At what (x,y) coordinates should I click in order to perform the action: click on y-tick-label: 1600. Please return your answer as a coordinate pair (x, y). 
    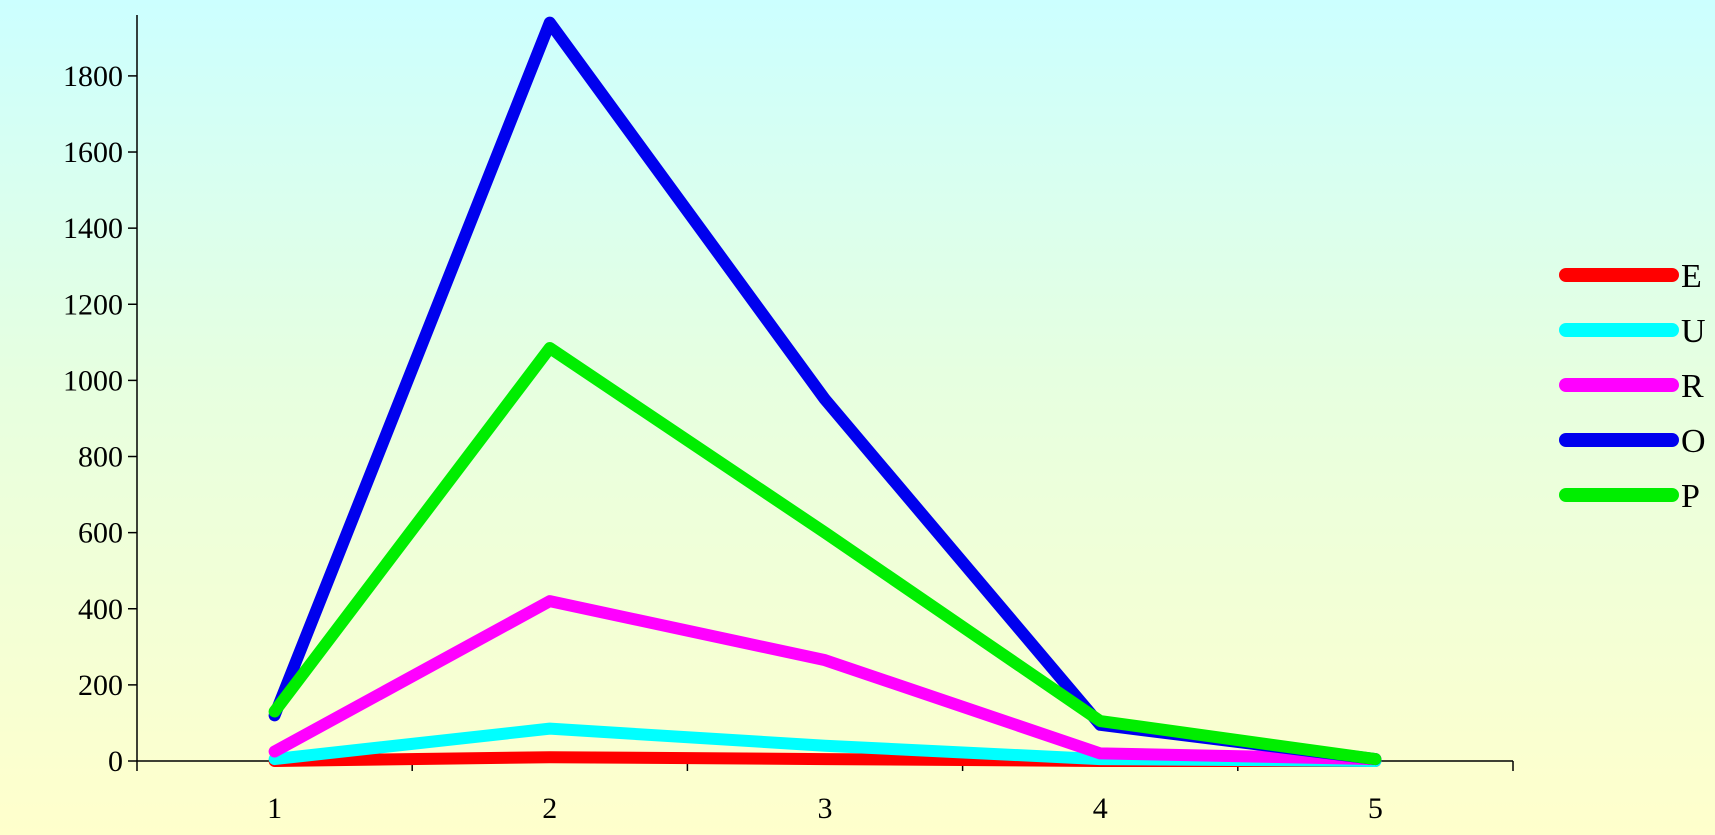
    Looking at the image, I should click on (93, 152).